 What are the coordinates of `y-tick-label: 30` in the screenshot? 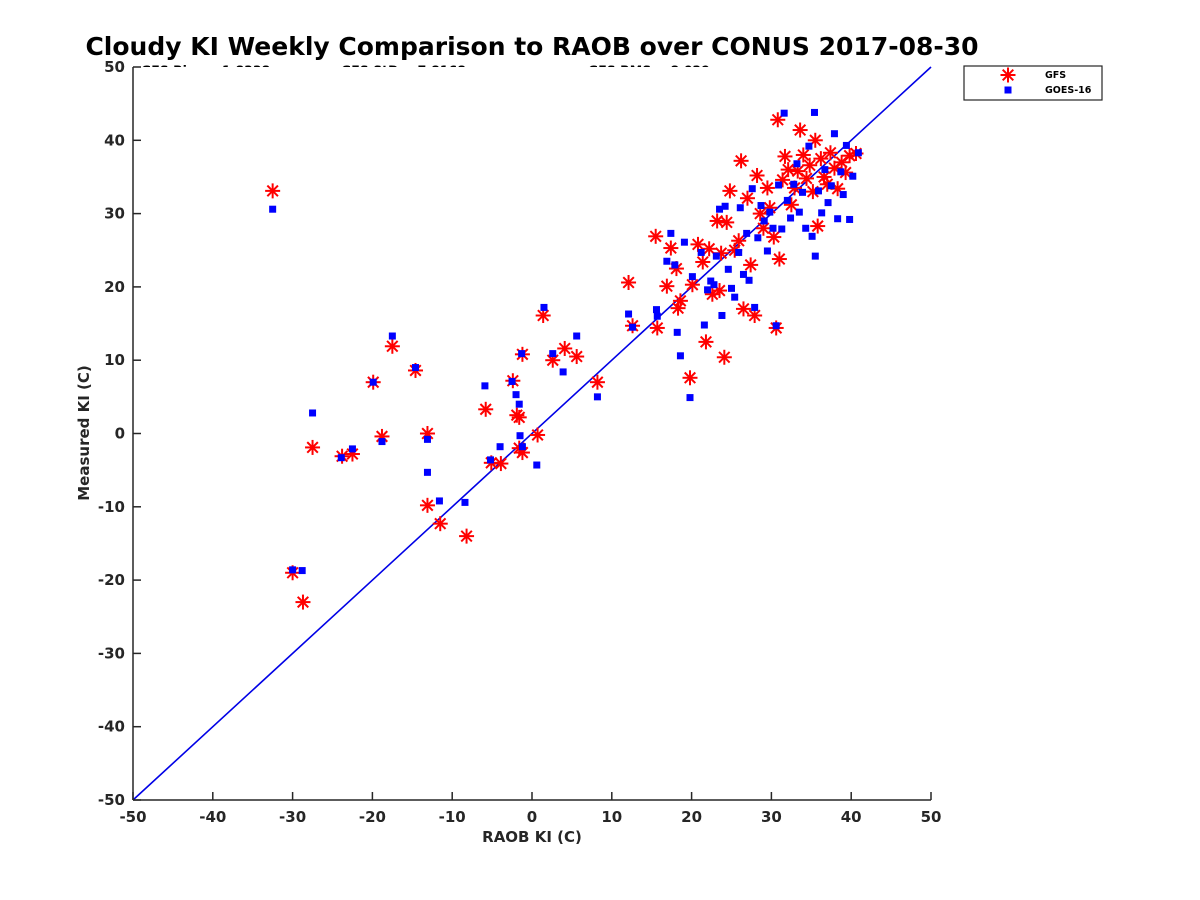 It's located at (114, 214).